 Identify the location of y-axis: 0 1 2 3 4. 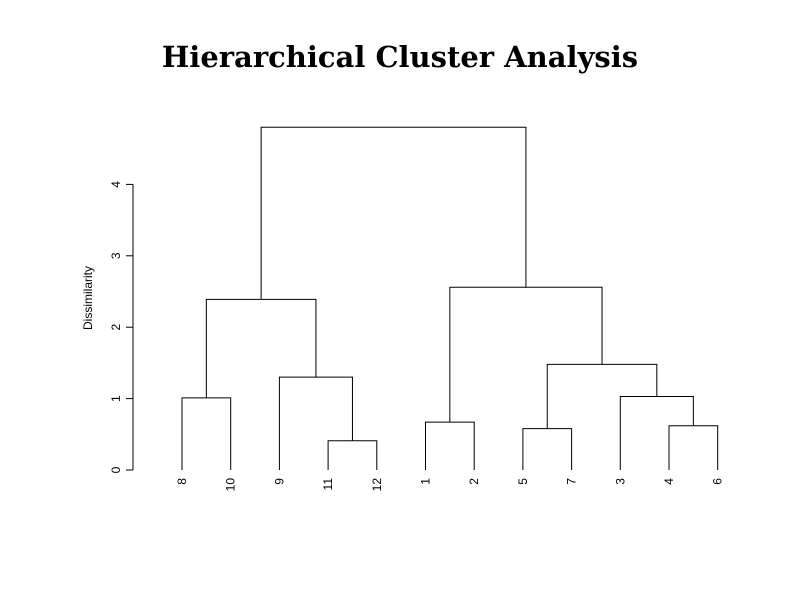
(121, 327).